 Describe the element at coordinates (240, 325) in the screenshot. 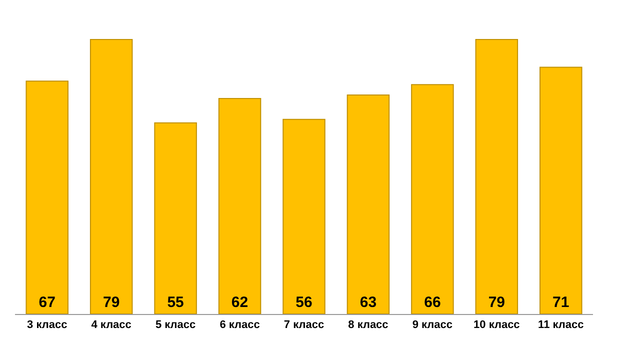

I see `x-tick-label: 6 класс` at that location.